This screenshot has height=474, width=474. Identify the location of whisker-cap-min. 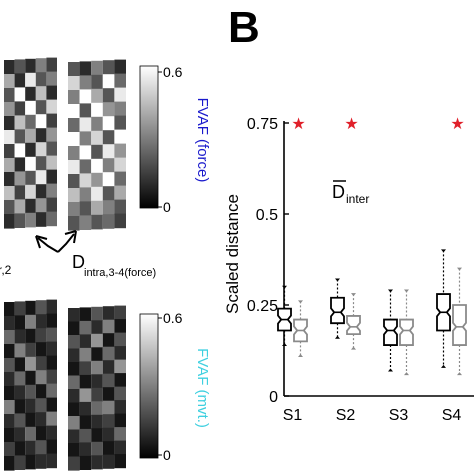
(390, 370).